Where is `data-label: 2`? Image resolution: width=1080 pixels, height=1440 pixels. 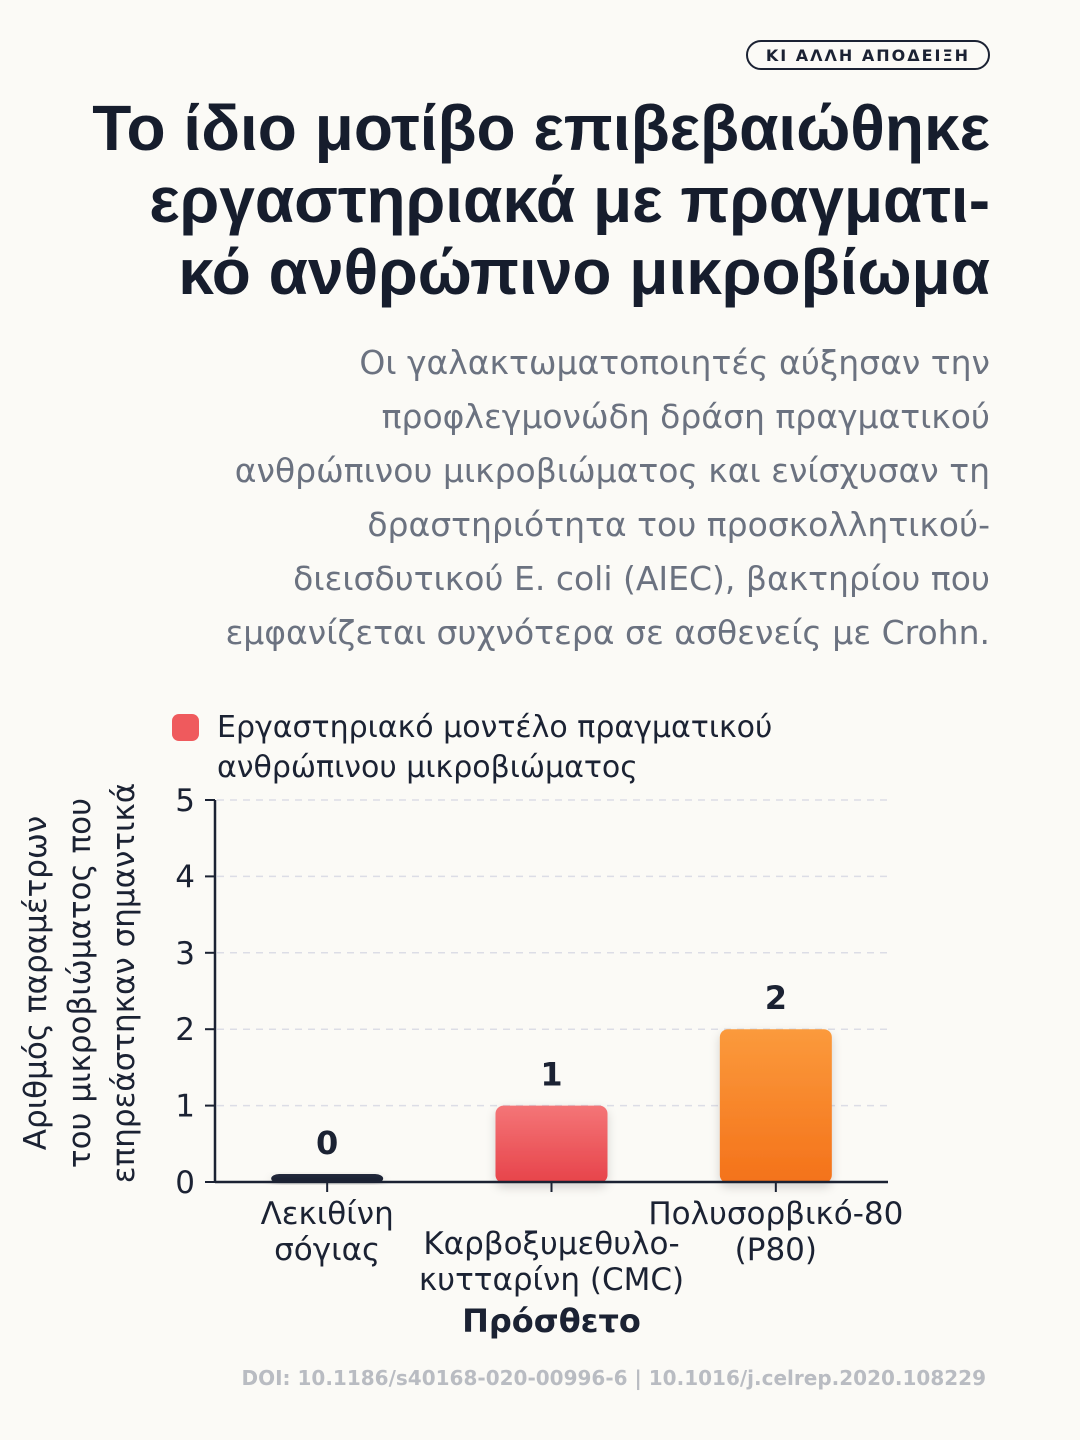
data-label: 2 is located at coordinates (776, 998).